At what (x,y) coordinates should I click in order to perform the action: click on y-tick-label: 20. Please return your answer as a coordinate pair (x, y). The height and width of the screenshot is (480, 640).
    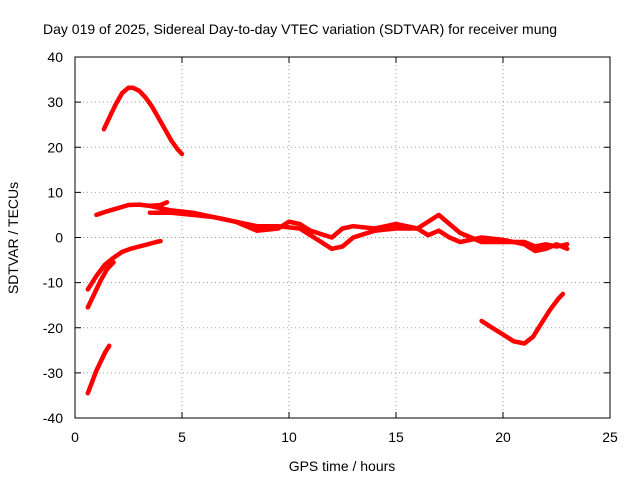
    Looking at the image, I should click on (55, 147).